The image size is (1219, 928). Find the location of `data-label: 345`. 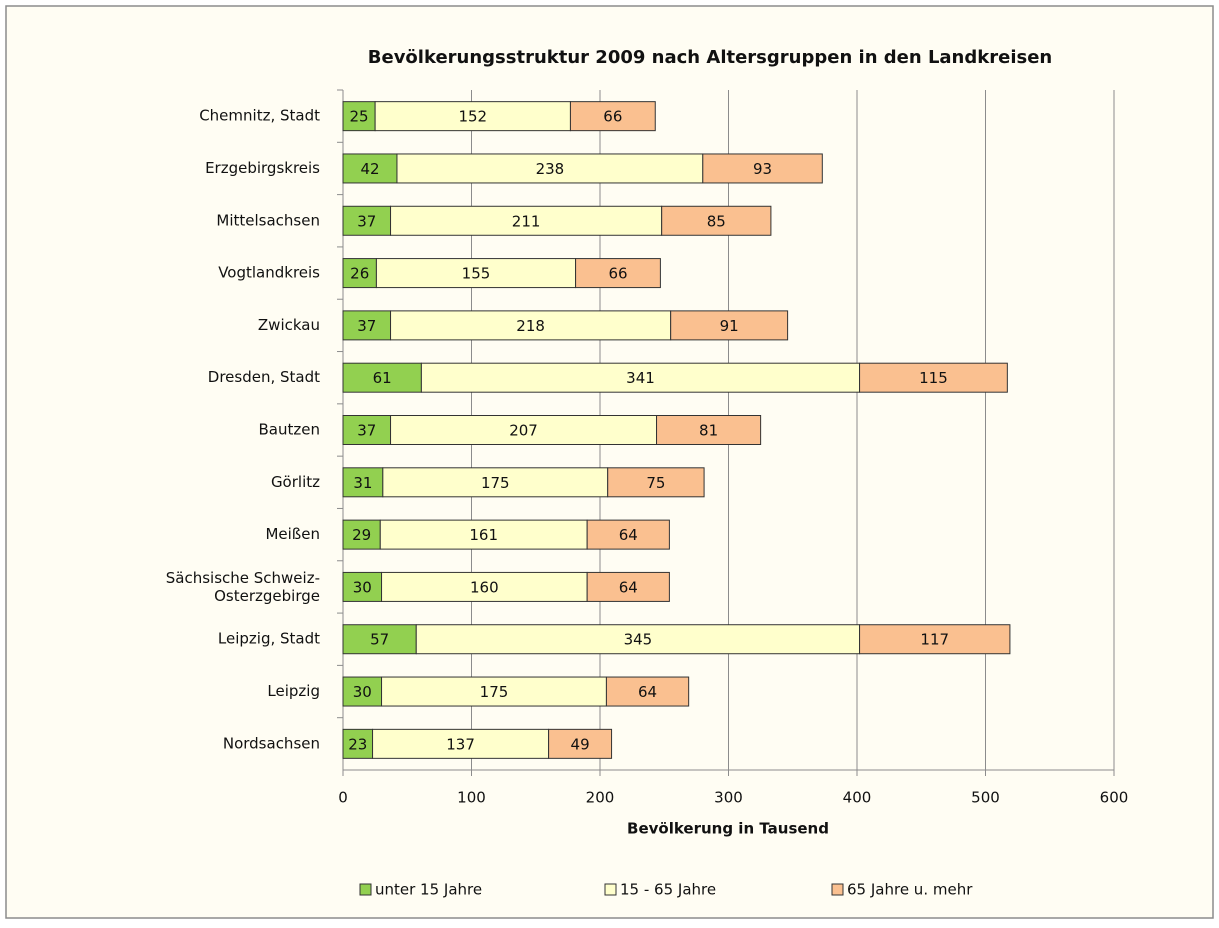

data-label: 345 is located at coordinates (638, 640).